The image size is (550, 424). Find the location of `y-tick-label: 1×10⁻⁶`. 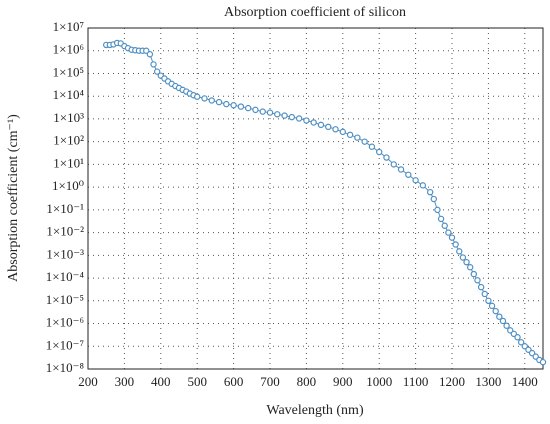

y-tick-label: 1×10⁻⁶ is located at coordinates (65, 322).